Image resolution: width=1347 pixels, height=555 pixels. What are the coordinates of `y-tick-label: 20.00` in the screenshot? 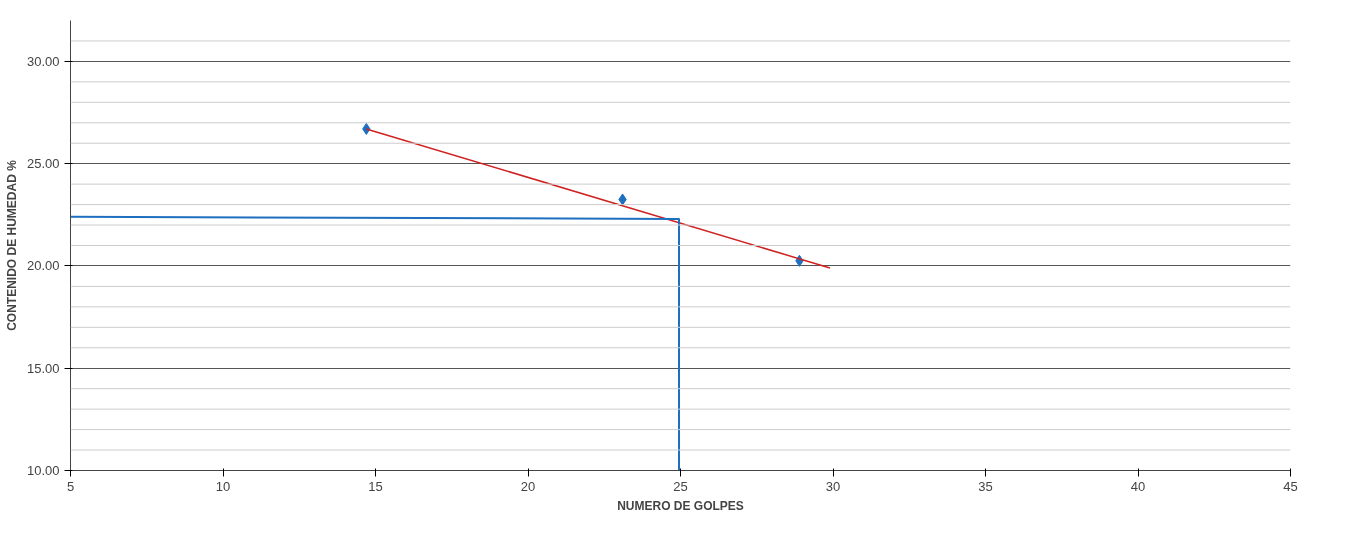 It's located at (43, 266).